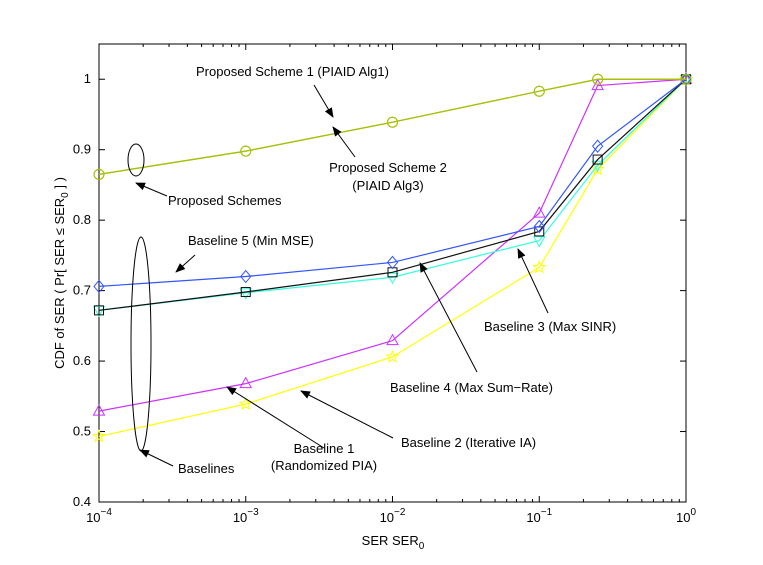 Image resolution: width=763 pixels, height=565 pixels. Describe the element at coordinates (393, 542) in the screenshot. I see `x-axis-label: SER SER0` at that location.